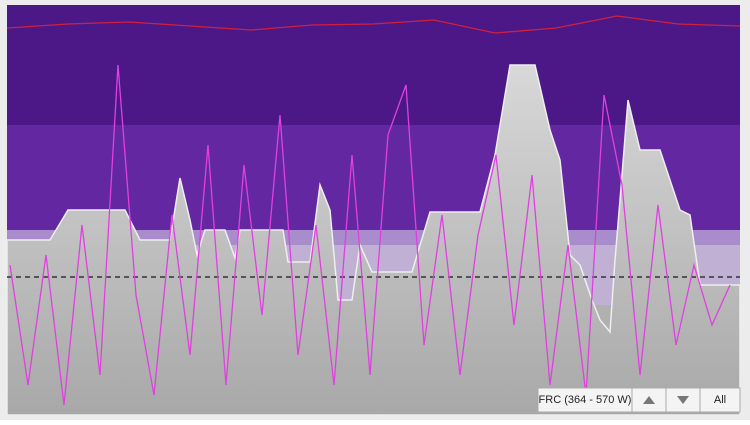 The height and width of the screenshot is (425, 750). I want to click on down-button, so click(683, 400).